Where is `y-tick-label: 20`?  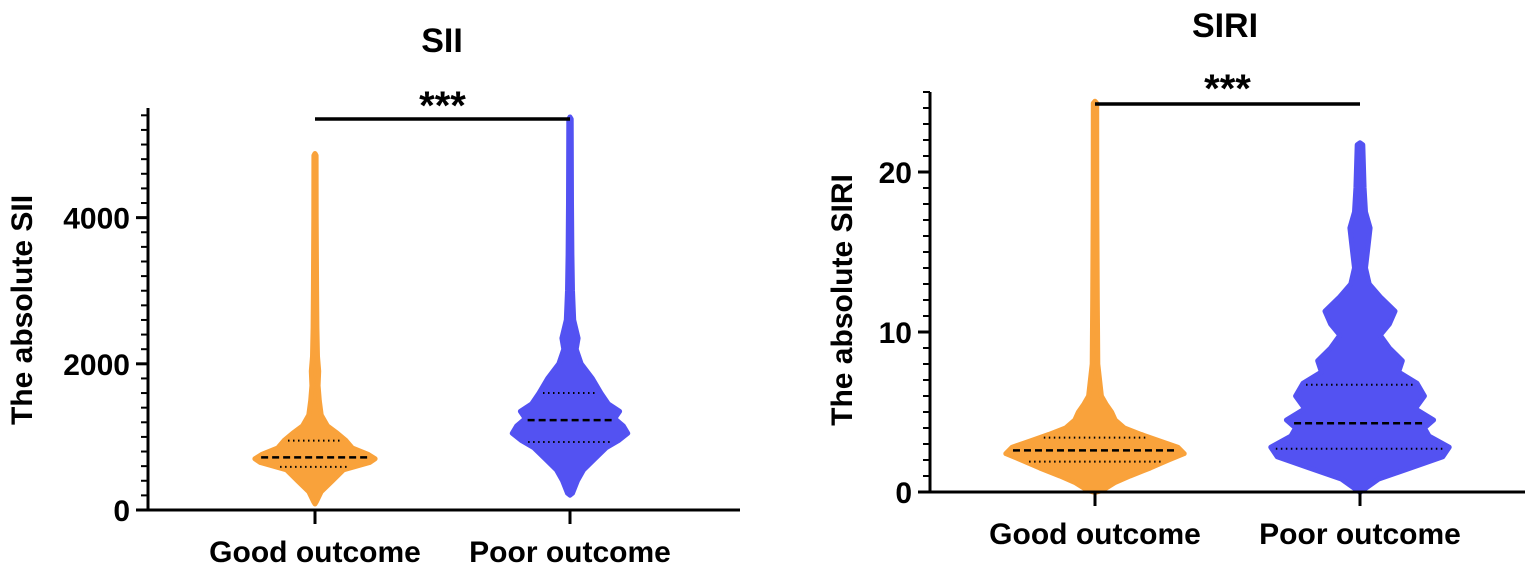 y-tick-label: 20 is located at coordinates (895, 173).